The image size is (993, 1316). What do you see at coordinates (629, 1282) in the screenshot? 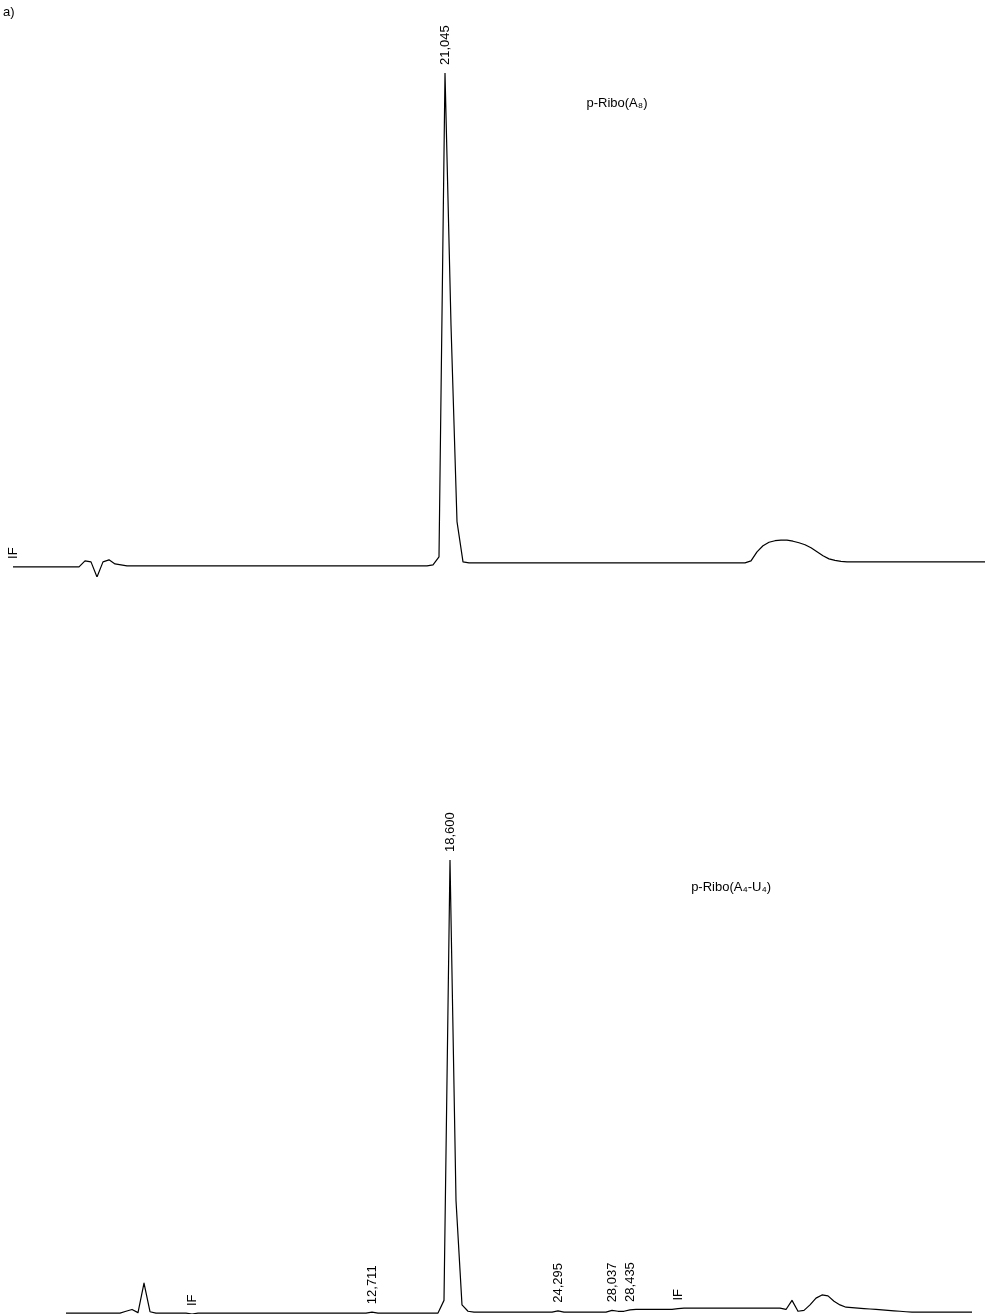
I see `annotation: 28,435` at bounding box center [629, 1282].